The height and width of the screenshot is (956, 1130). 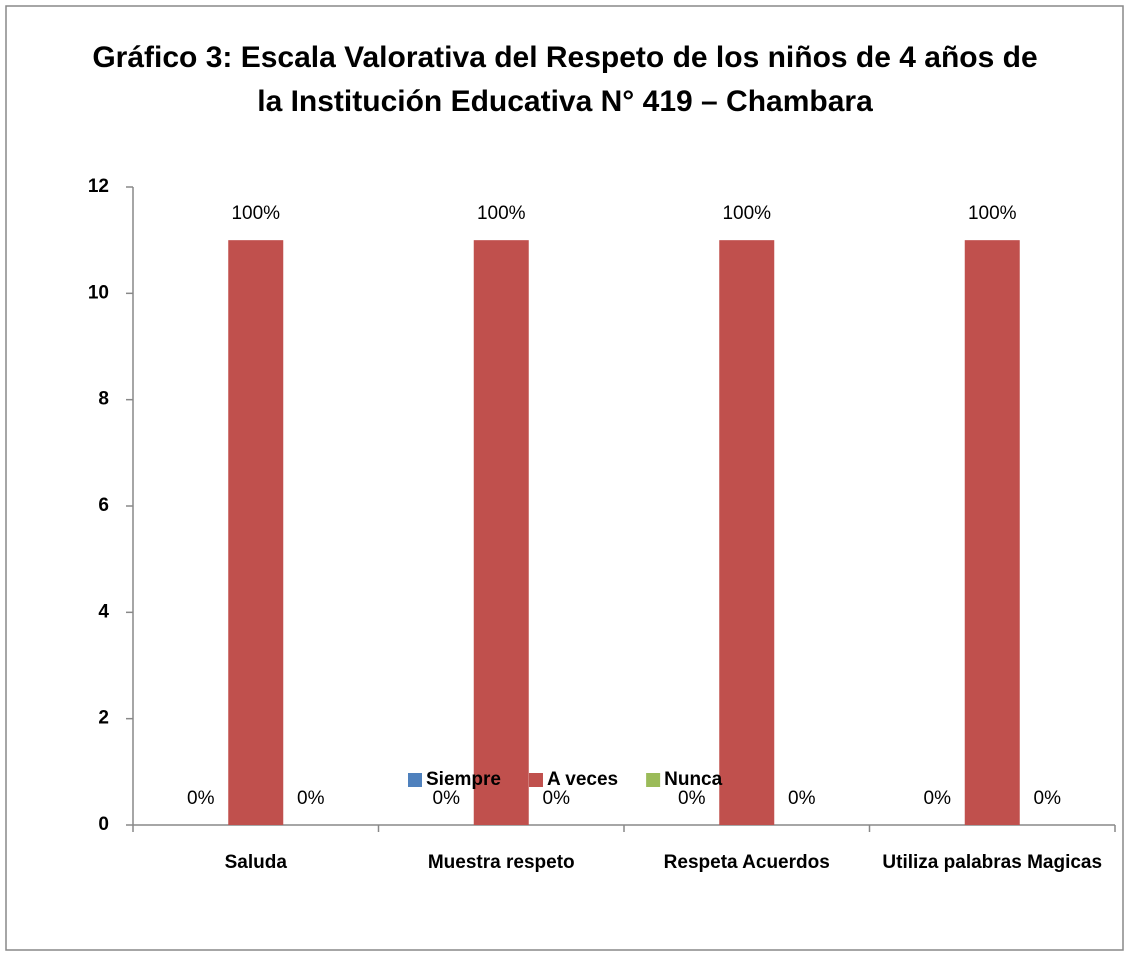 What do you see at coordinates (103, 399) in the screenshot?
I see `y-tick-label: 8` at bounding box center [103, 399].